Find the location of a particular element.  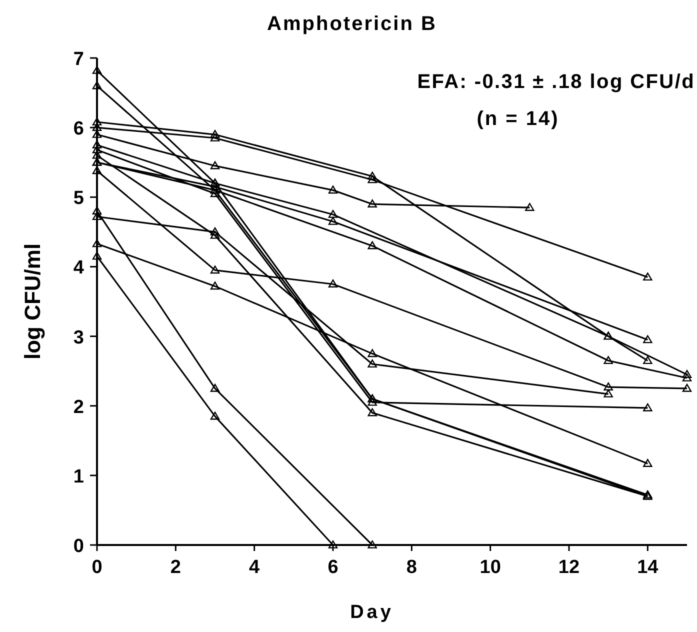

x-tick-label: 0 is located at coordinates (97, 567).